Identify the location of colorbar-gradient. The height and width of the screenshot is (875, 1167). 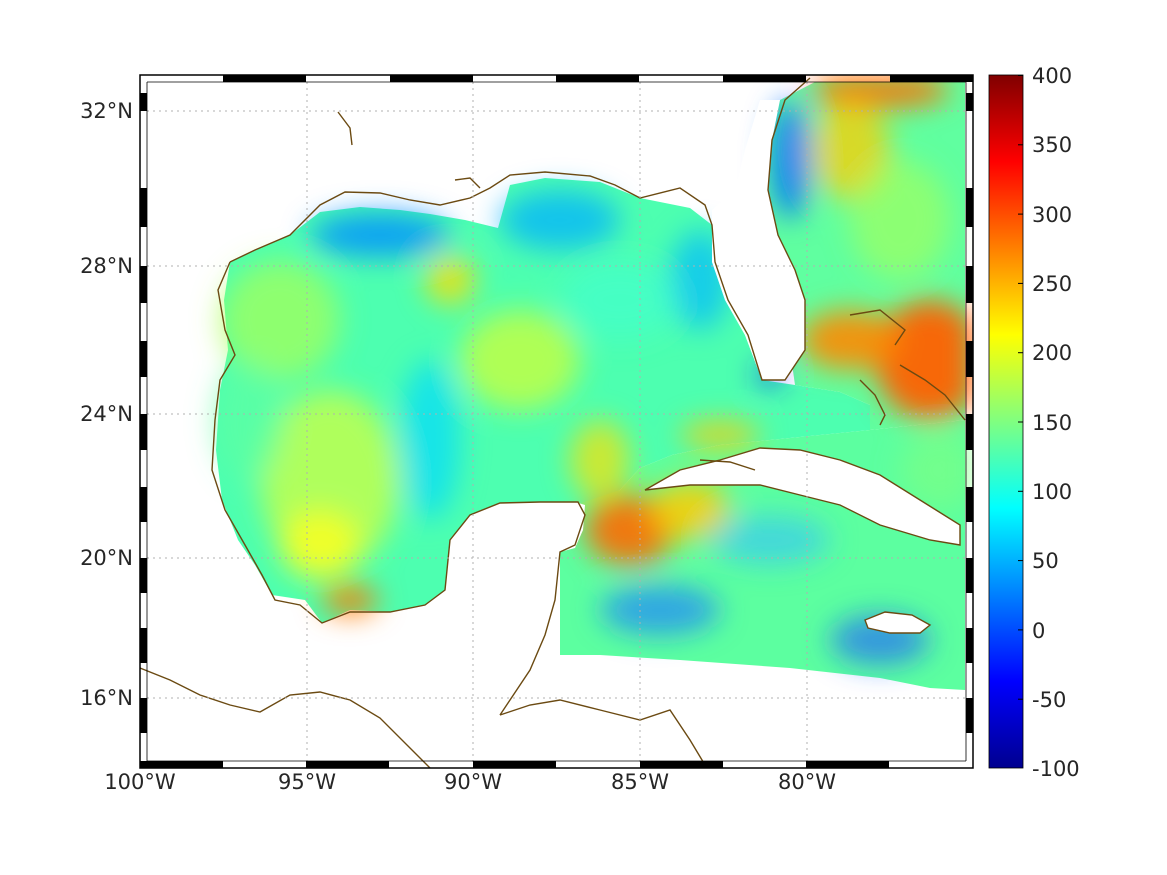
(1006, 421).